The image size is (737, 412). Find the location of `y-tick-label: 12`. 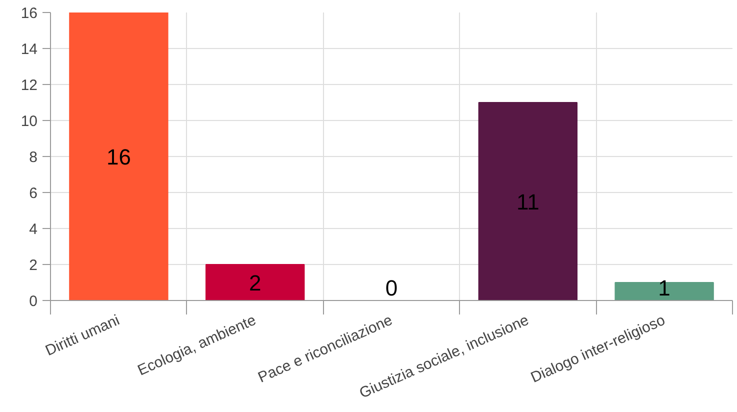

y-tick-label: 12 is located at coordinates (29, 85).